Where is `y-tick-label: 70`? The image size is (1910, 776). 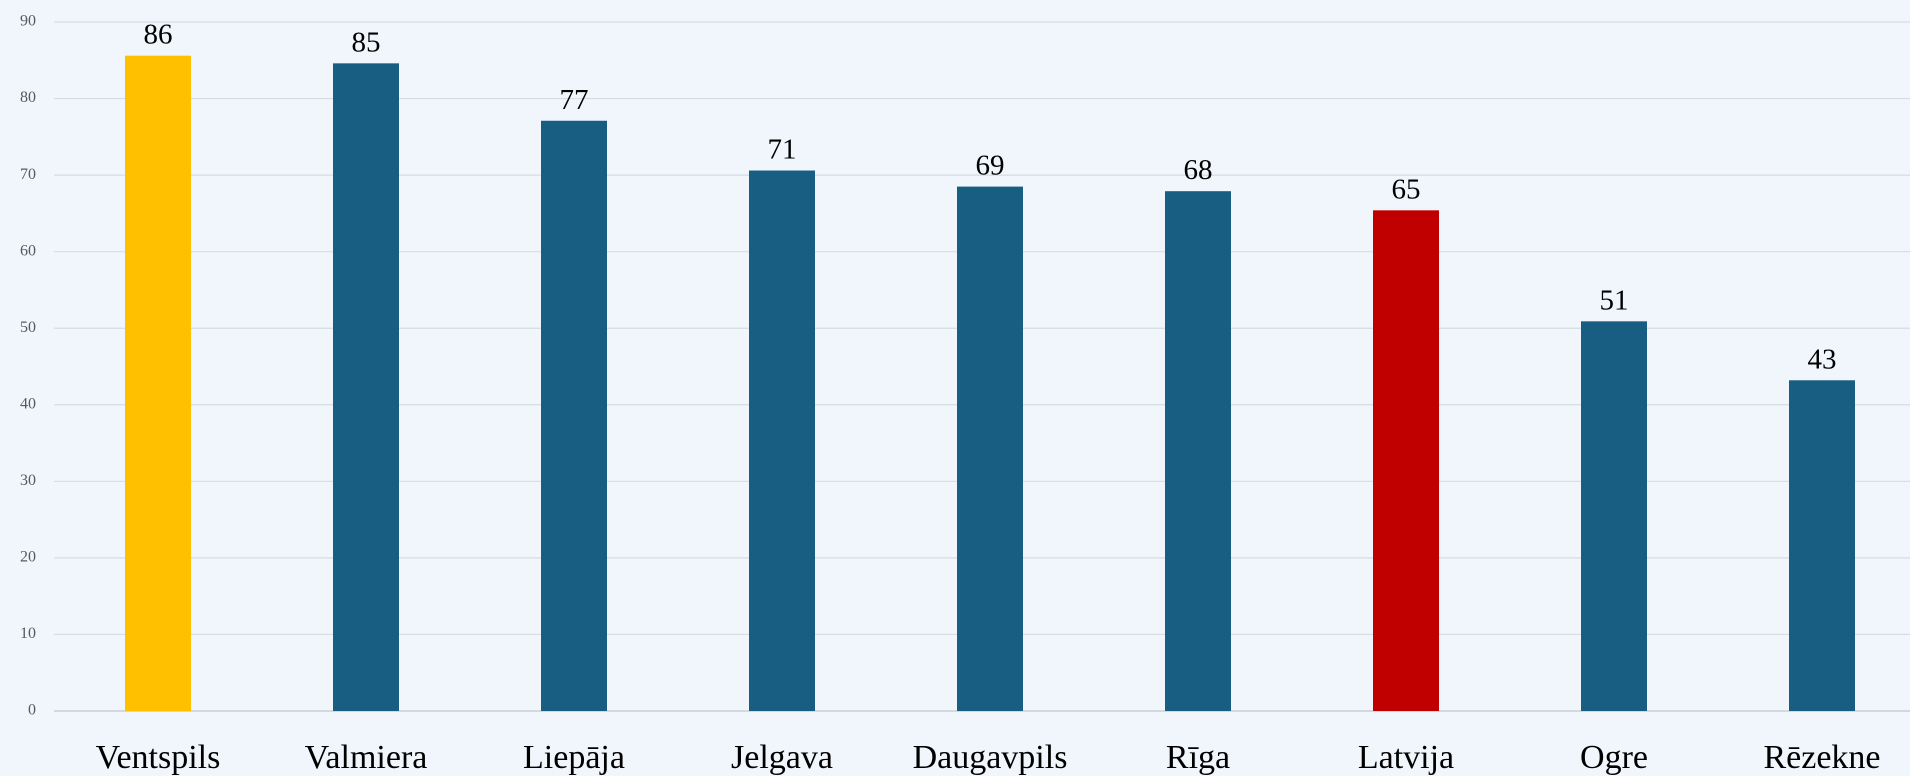
y-tick-label: 70 is located at coordinates (28, 174).